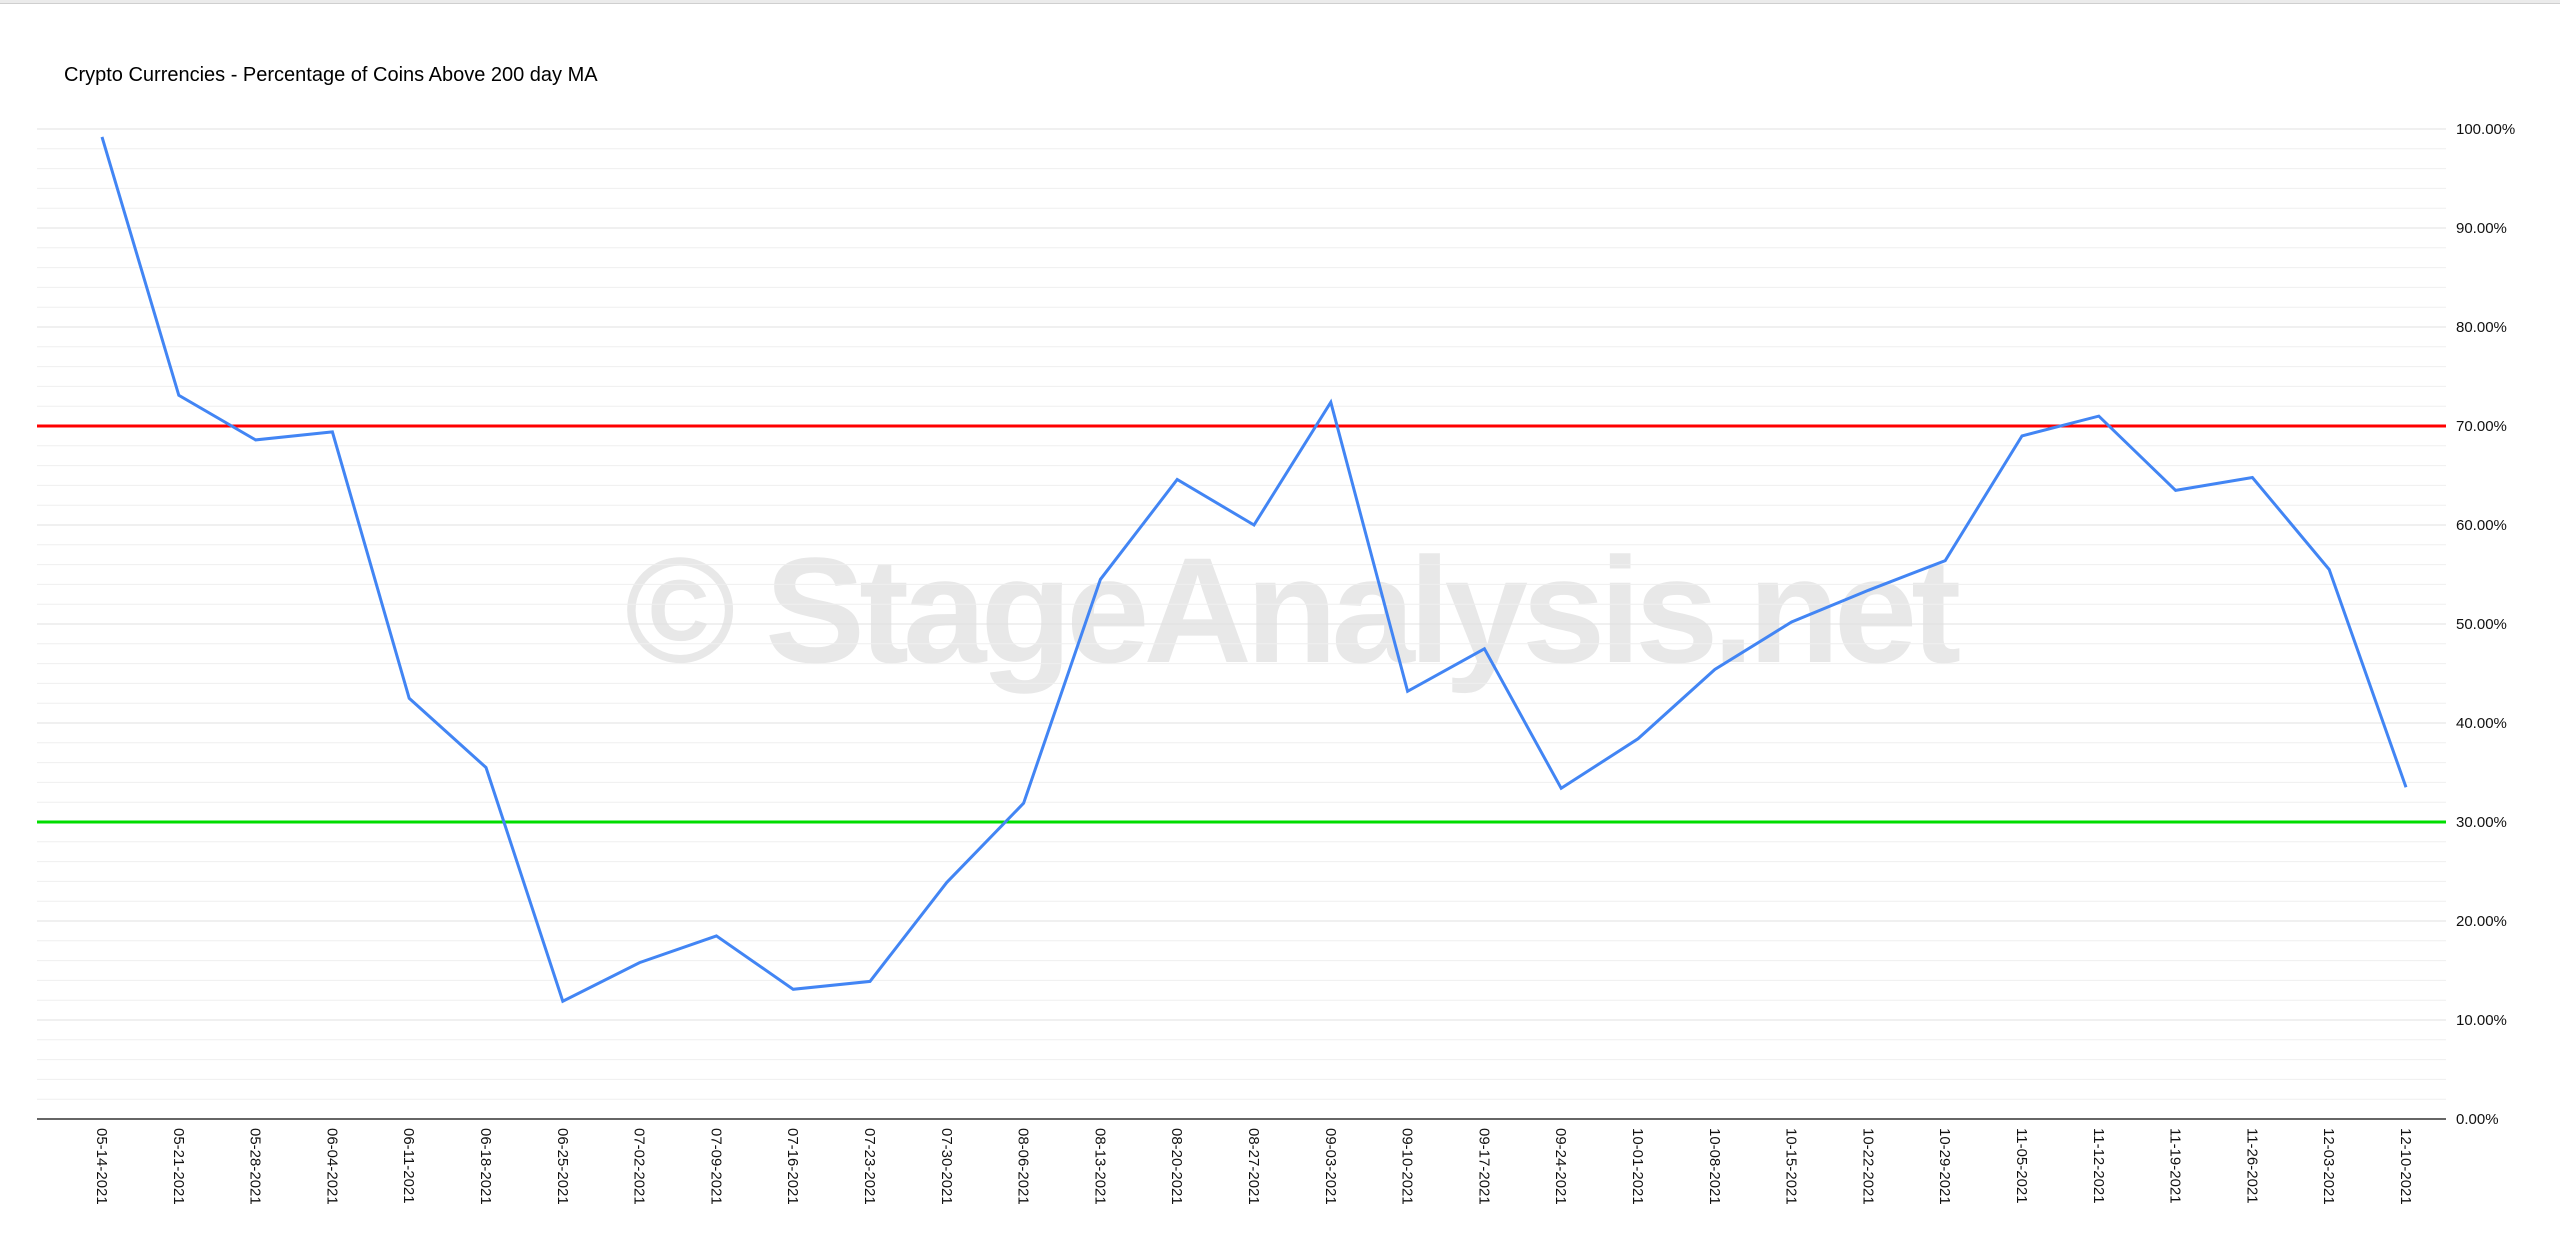 The width and height of the screenshot is (2560, 1250). What do you see at coordinates (1330, 1166) in the screenshot?
I see `x-axis-label: 09-03-2021` at bounding box center [1330, 1166].